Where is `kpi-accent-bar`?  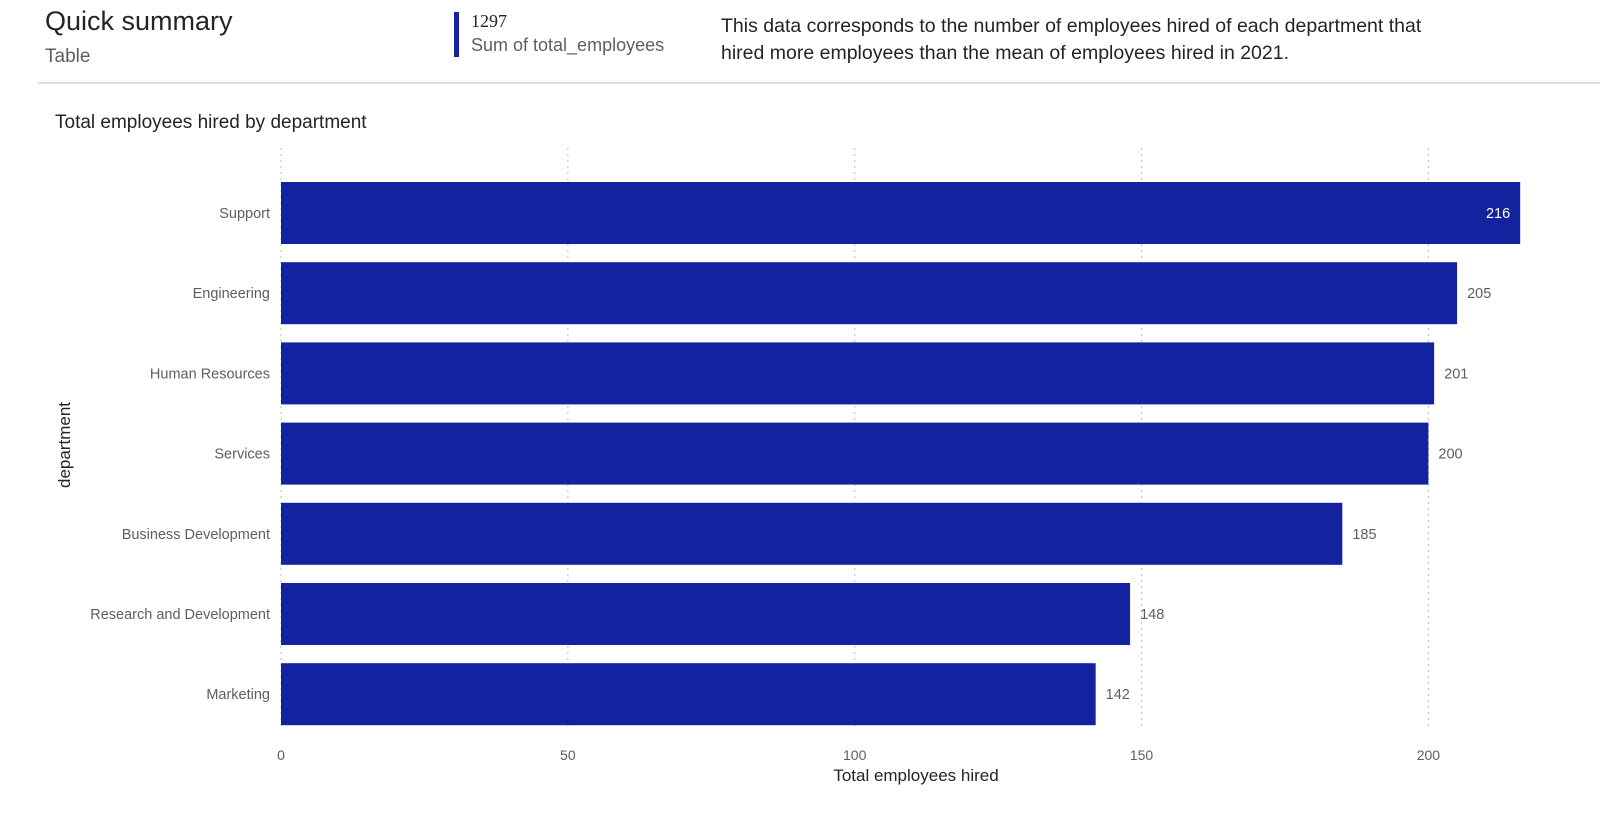
kpi-accent-bar is located at coordinates (456, 34).